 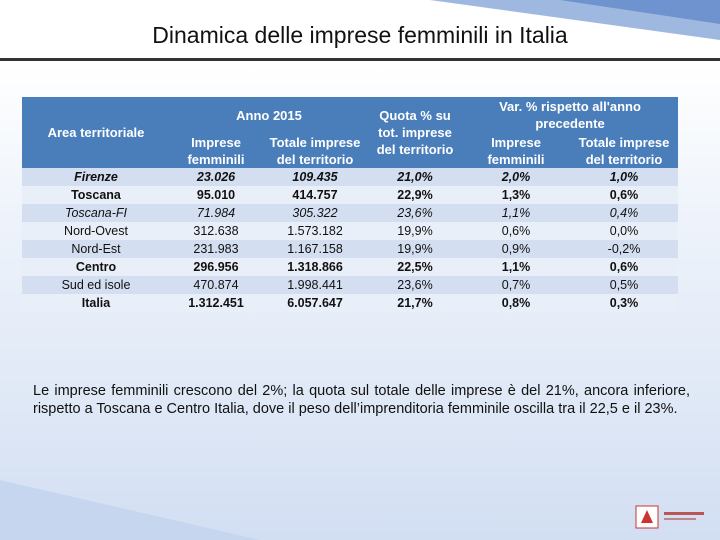 What do you see at coordinates (96, 132) in the screenshot?
I see `header-cell: Area territoriale` at bounding box center [96, 132].